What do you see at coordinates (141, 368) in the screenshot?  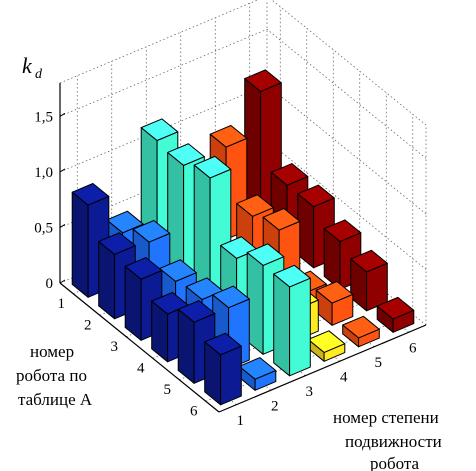 I see `x-tick-label: 4` at bounding box center [141, 368].